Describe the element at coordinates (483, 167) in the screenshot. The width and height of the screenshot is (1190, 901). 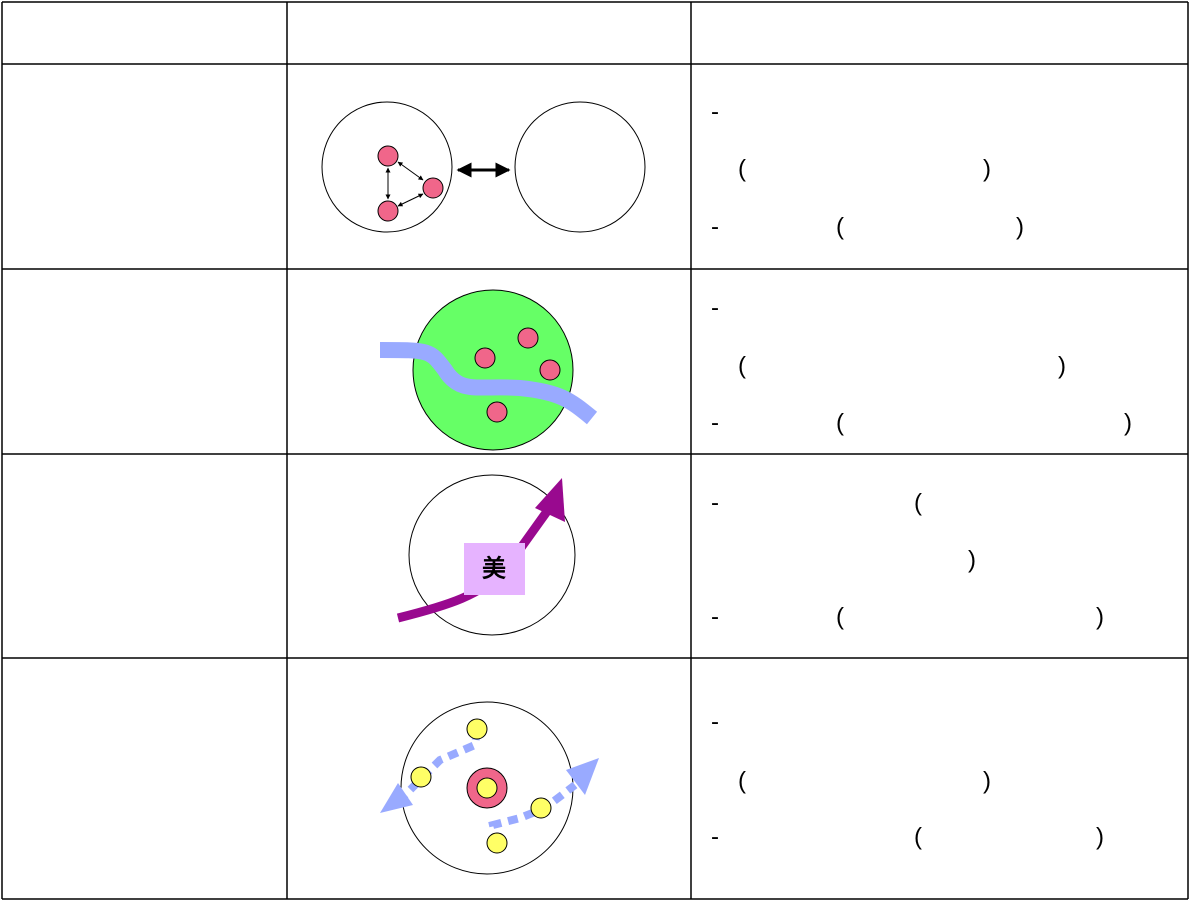
I see `diagram-interaction` at that location.